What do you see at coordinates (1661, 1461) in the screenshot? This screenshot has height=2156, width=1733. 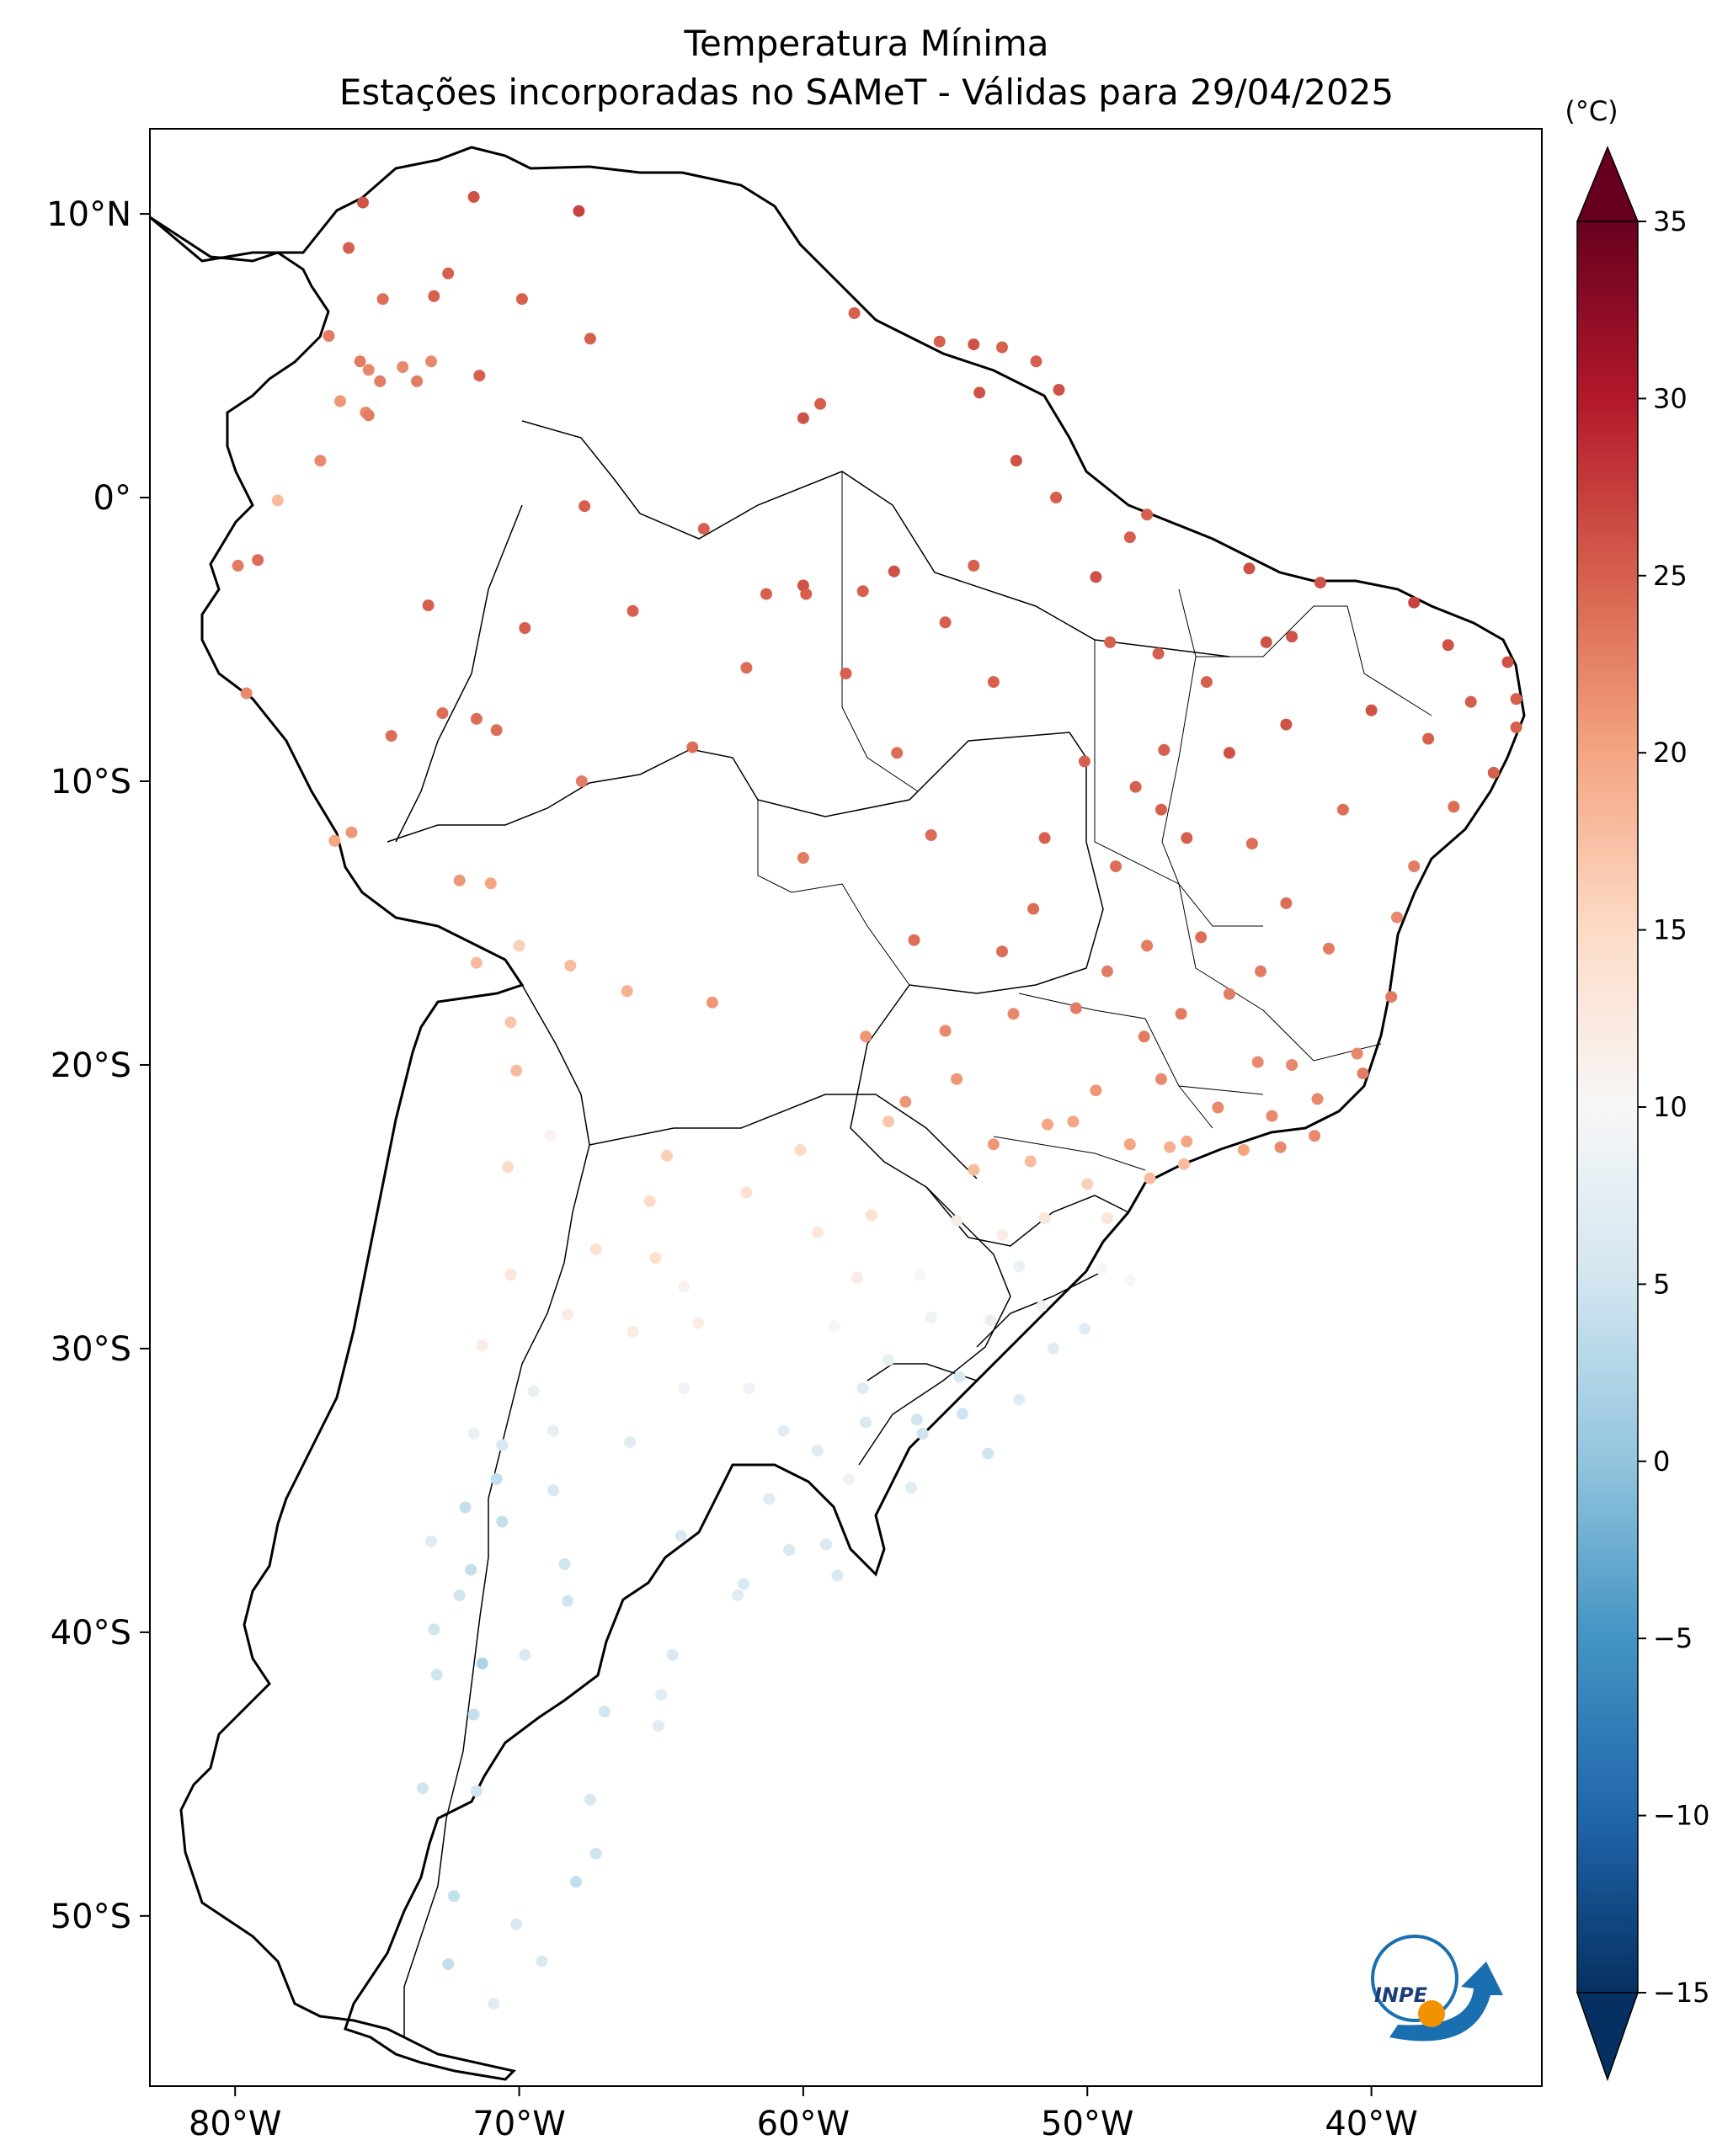 I see `colorbar-tick-label: 0` at bounding box center [1661, 1461].